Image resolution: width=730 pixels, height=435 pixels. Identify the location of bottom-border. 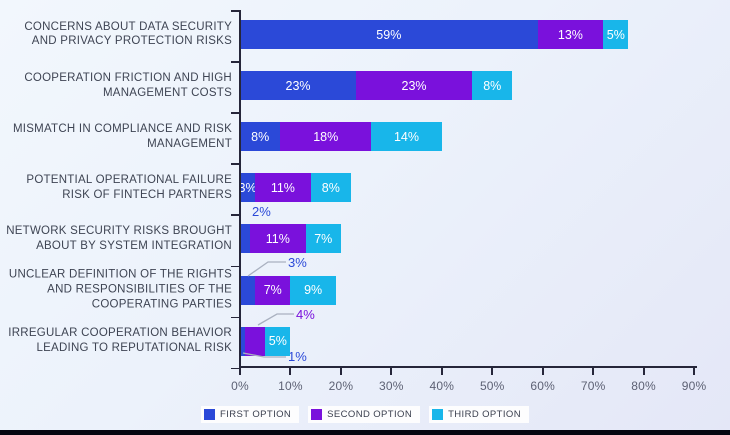
(365, 432).